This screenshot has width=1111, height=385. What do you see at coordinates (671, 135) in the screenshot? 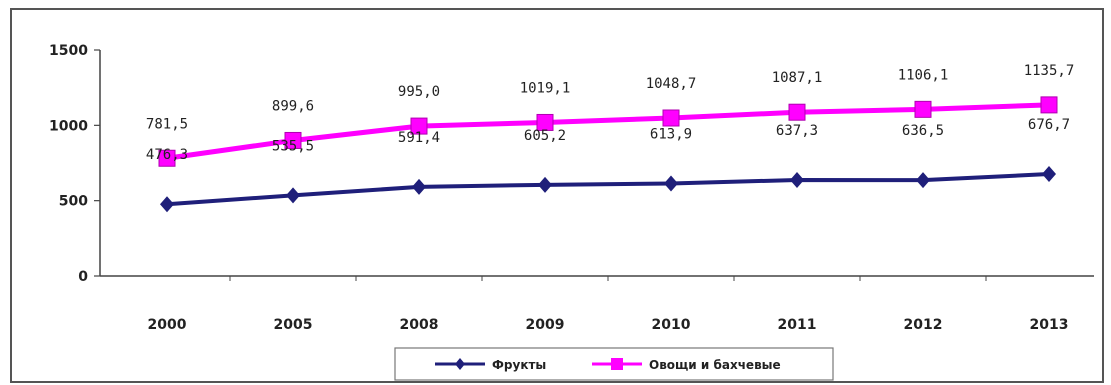
I see `data-label: 613,9` at bounding box center [671, 135].